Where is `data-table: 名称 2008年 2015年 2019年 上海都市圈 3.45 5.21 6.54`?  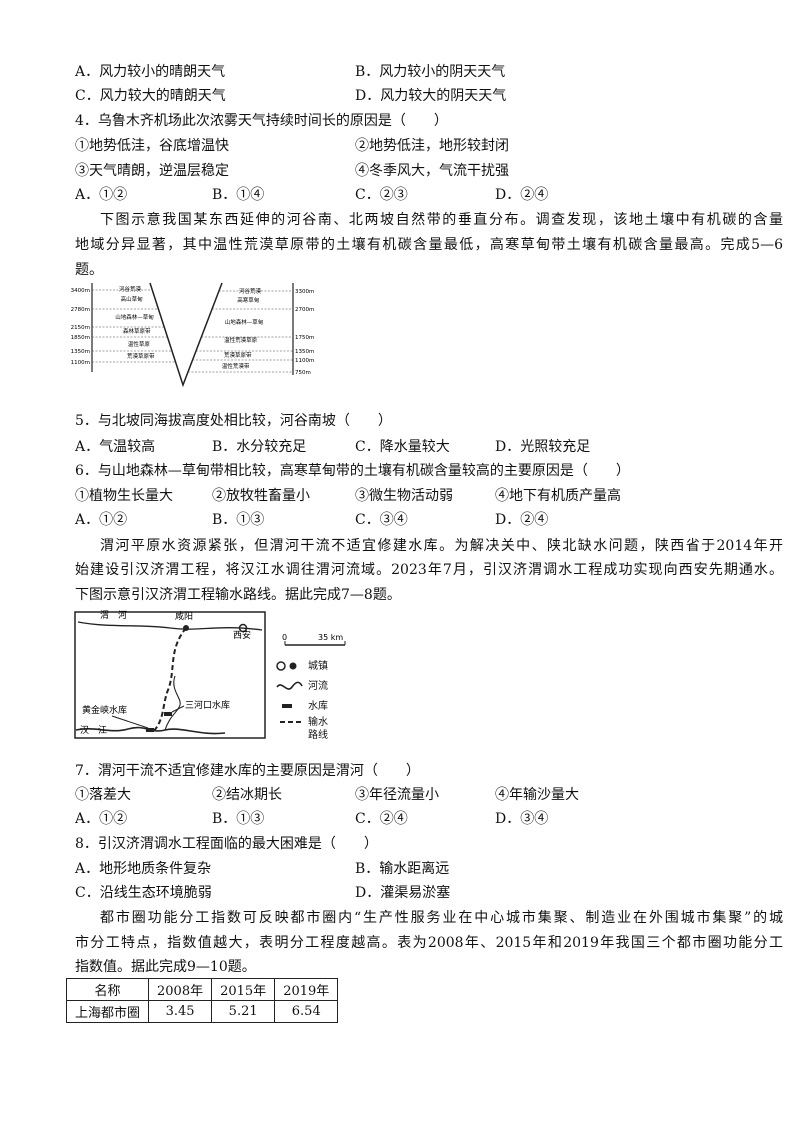 data-table: 名称 2008年 2015年 2019年 上海都市圈 3.45 5.21 6.54 is located at coordinates (202, 1000).